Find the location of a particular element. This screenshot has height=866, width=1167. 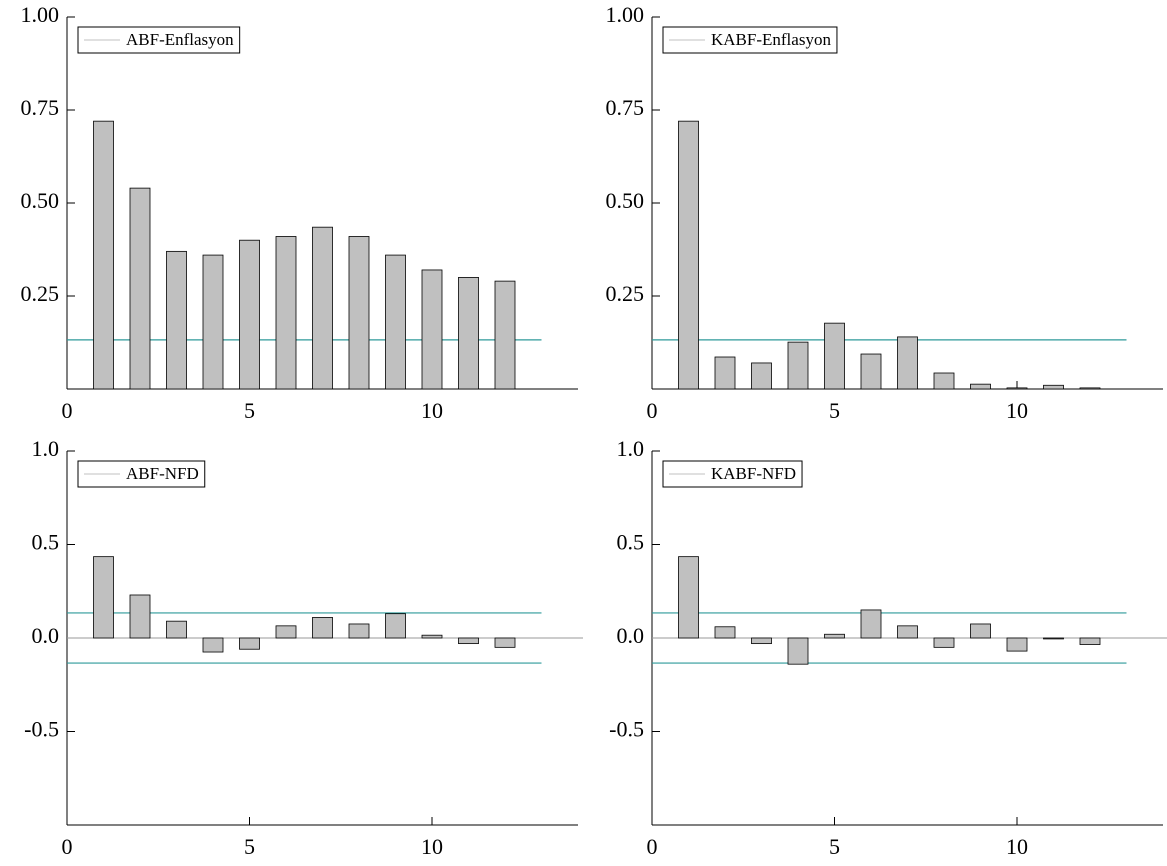

legend-label: ABF-Enflasyon is located at coordinates (180, 39).